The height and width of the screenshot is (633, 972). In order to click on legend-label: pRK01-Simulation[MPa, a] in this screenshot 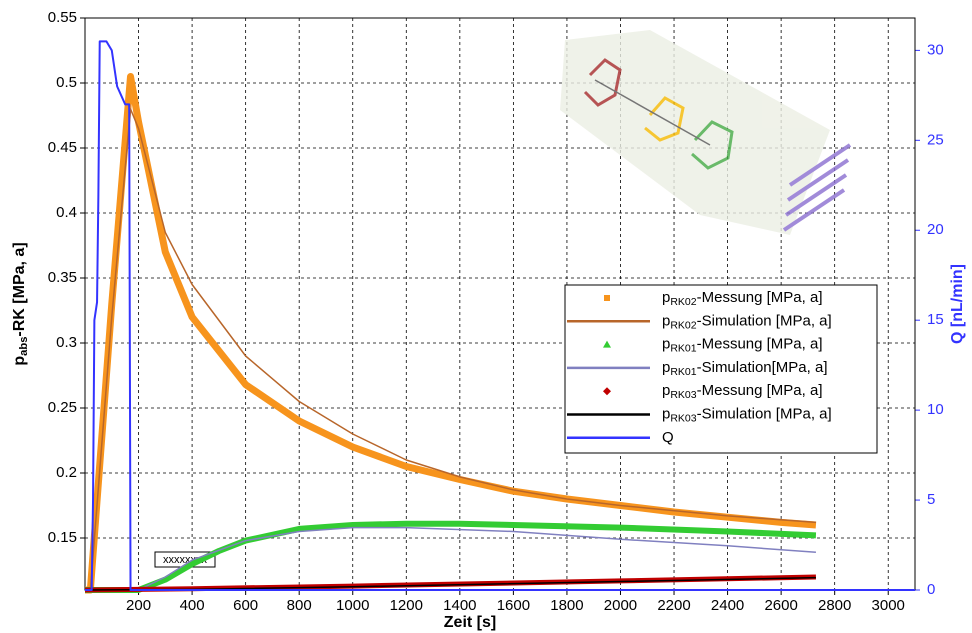, I will do `click(745, 368)`.